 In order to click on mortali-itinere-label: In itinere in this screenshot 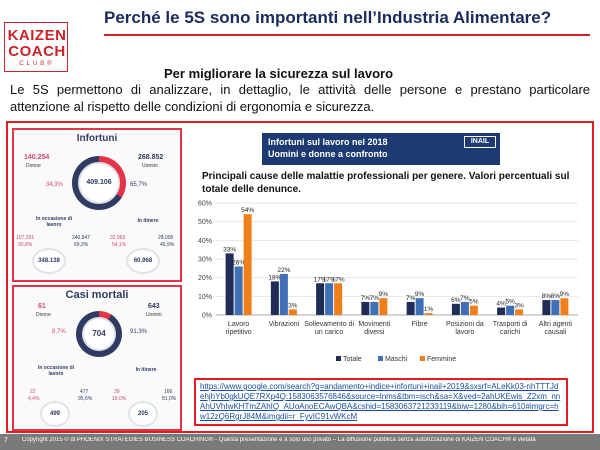, I will do `click(146, 370)`.